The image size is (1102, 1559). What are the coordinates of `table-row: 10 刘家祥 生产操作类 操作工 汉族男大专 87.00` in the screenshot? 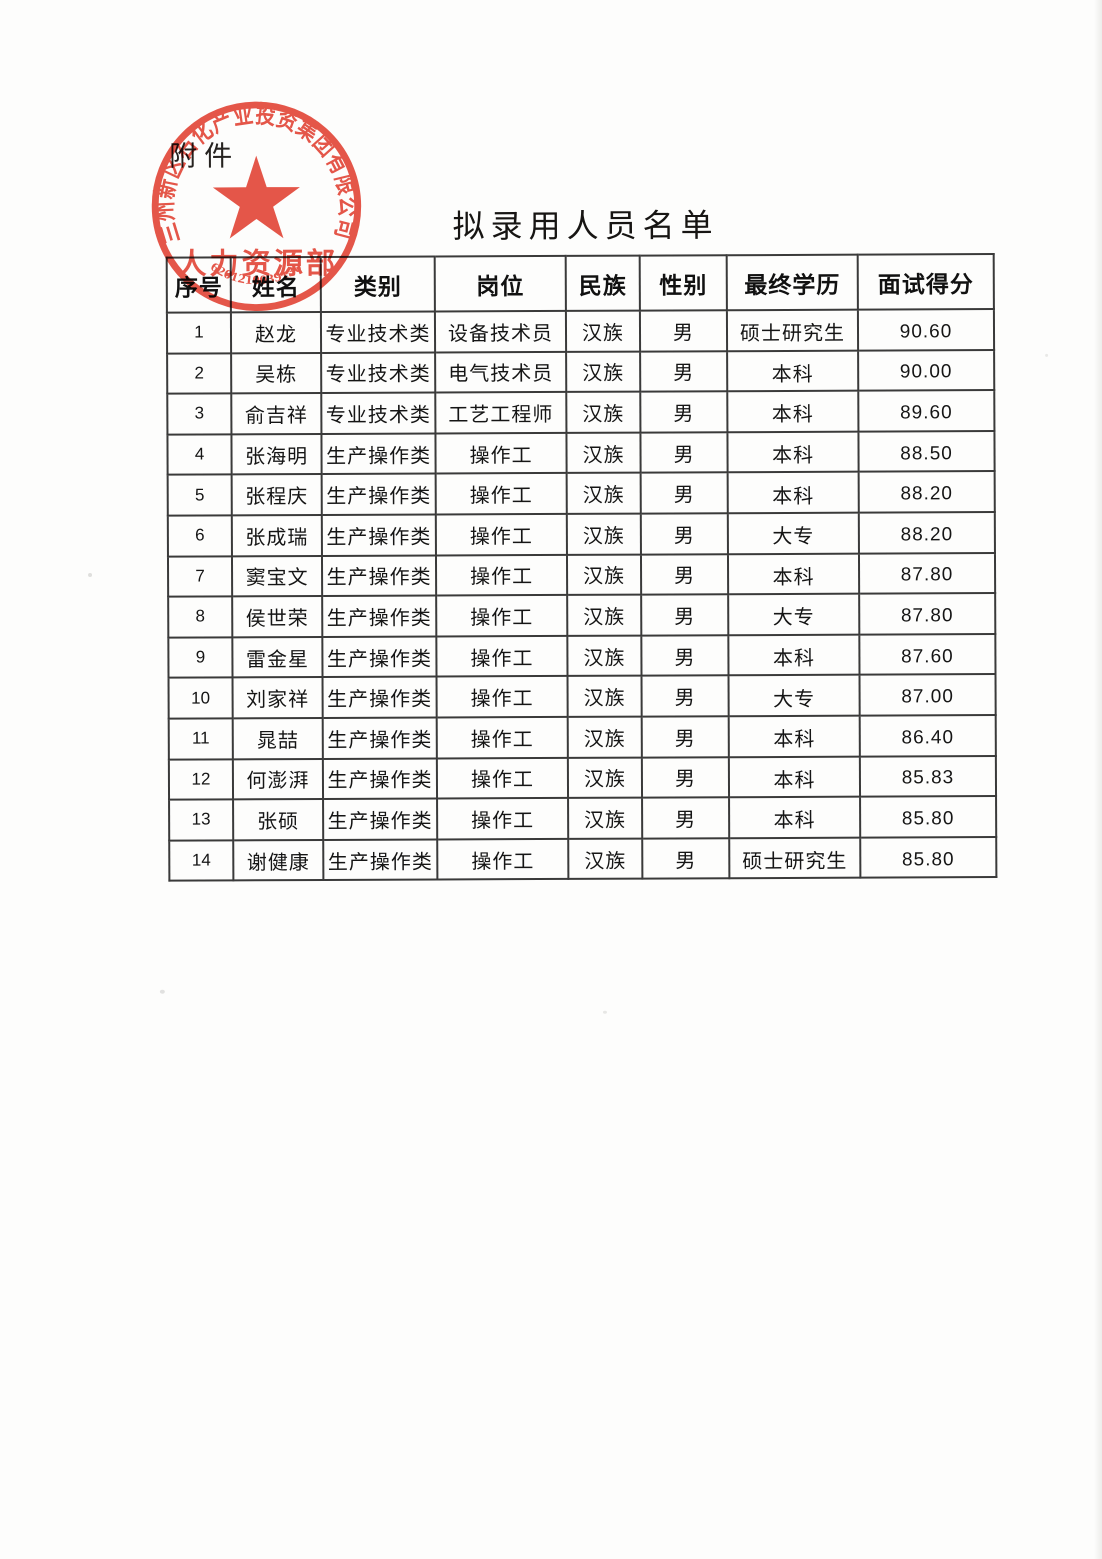 It's located at (582, 696).